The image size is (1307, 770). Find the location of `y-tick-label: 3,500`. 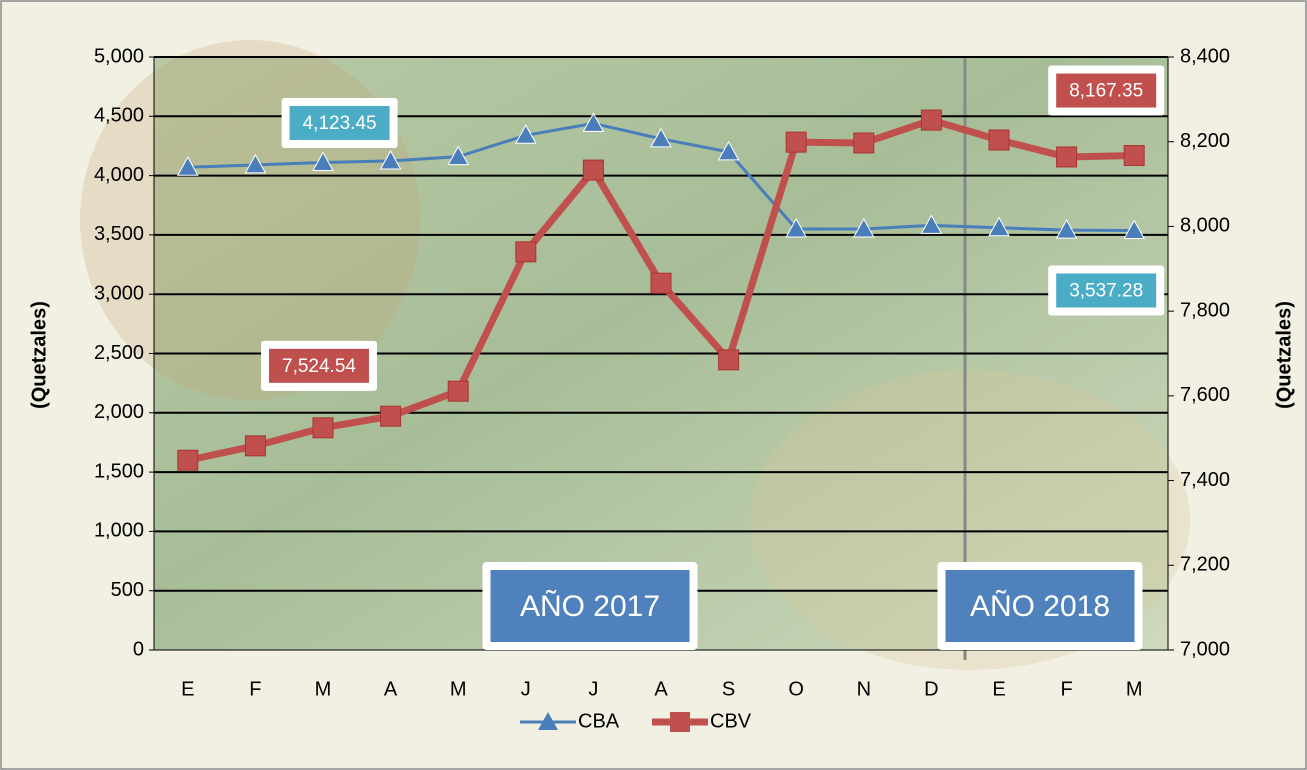

y-tick-label: 3,500 is located at coordinates (119, 234).